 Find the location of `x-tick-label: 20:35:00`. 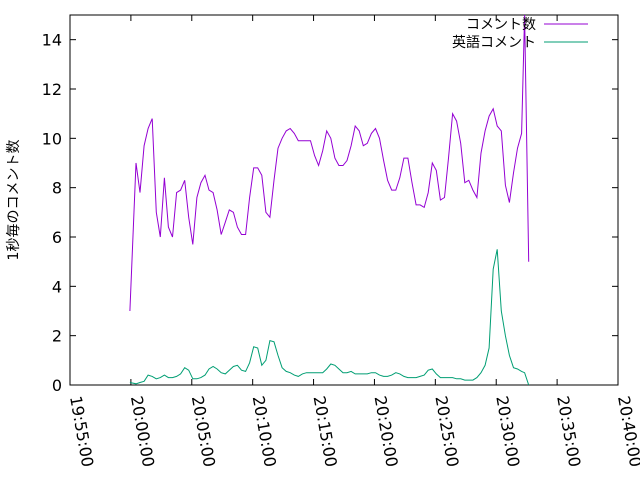

x-tick-label: 20:35:00 is located at coordinates (568, 431).